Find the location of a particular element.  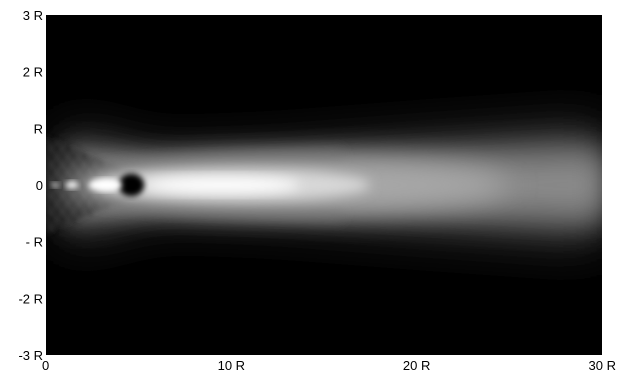

x-tick-label: 20 R is located at coordinates (416, 365).